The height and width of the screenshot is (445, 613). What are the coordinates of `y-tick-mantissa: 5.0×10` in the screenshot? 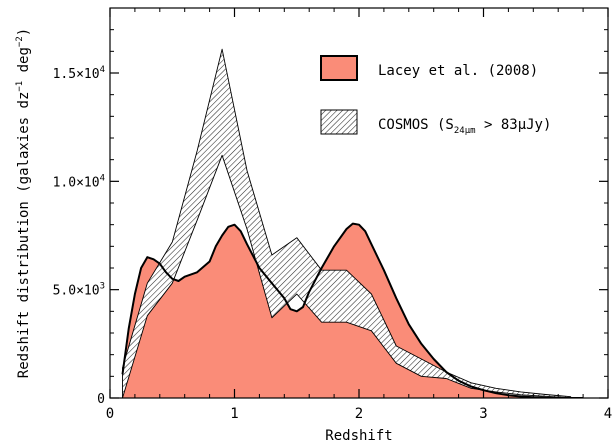 It's located at (76, 291).